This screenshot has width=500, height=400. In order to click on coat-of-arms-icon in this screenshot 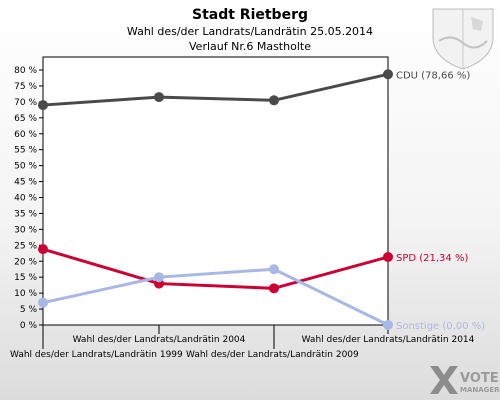, I will do `click(463, 39)`.